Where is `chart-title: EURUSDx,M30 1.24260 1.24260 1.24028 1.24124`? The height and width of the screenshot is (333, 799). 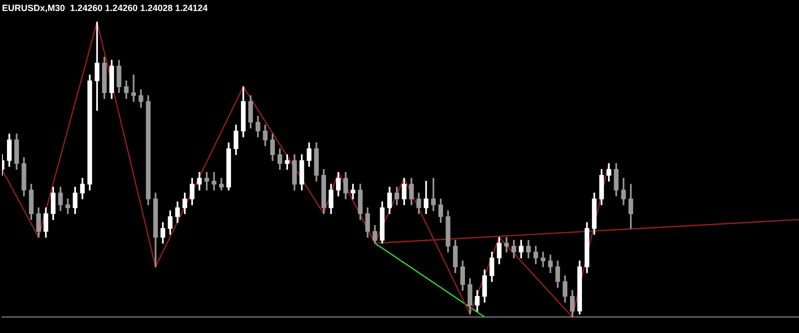
chart-title: EURUSDx,M30 1.24260 1.24260 1.24028 1.24124 is located at coordinates (105, 7).